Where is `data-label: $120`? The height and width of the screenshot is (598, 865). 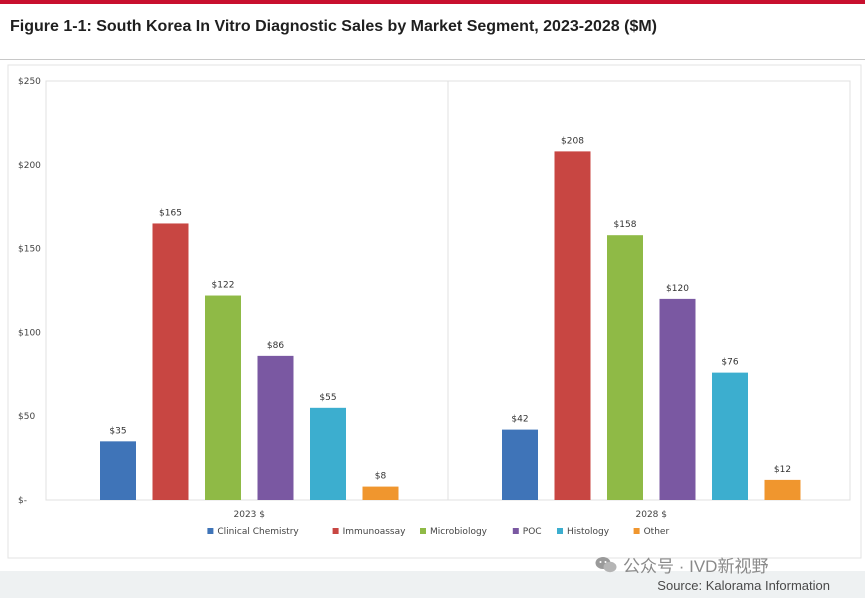 data-label: $120 is located at coordinates (677, 289).